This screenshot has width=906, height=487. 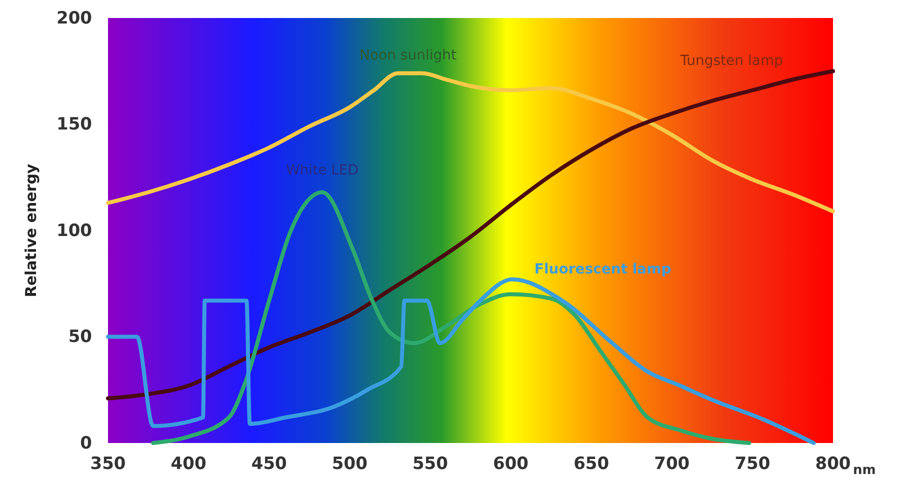 I want to click on x-tick-label: 600, so click(x=511, y=464).